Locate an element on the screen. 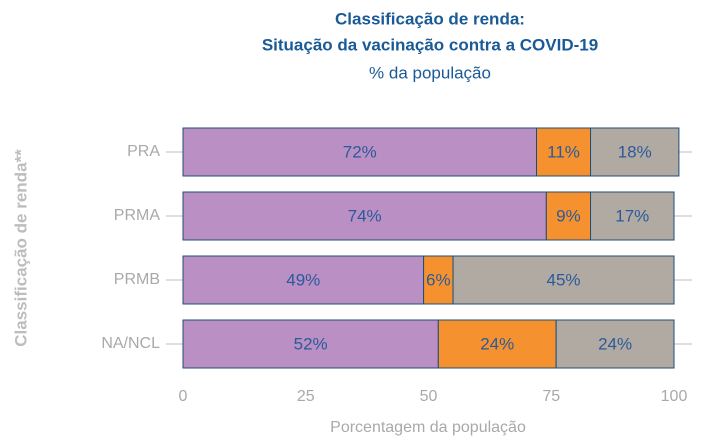 The width and height of the screenshot is (708, 441). value-label: 11% is located at coordinates (563, 151).